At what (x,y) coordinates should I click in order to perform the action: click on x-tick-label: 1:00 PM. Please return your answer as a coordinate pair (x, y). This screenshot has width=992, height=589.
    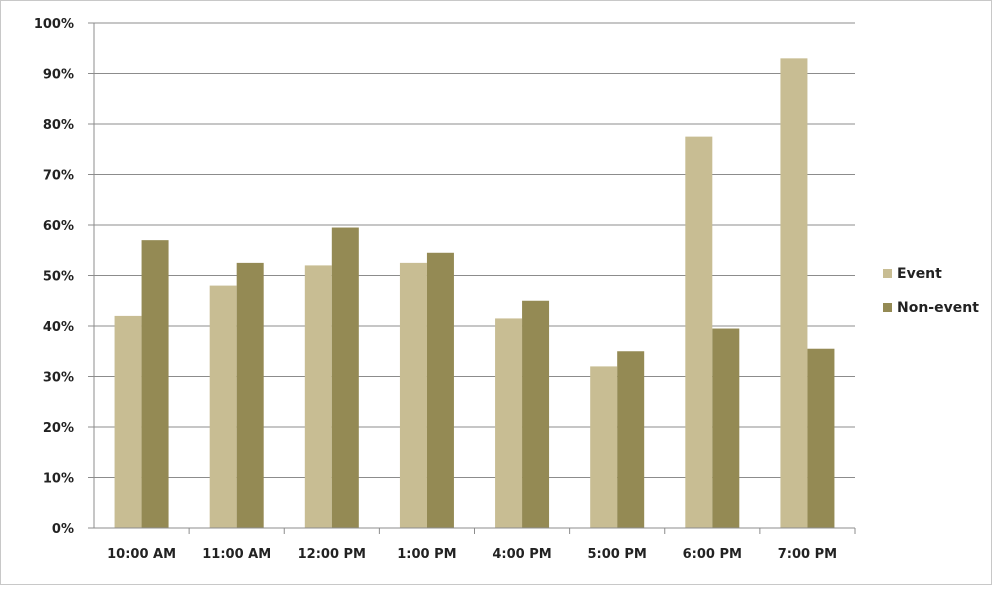
    Looking at the image, I should click on (426, 554).